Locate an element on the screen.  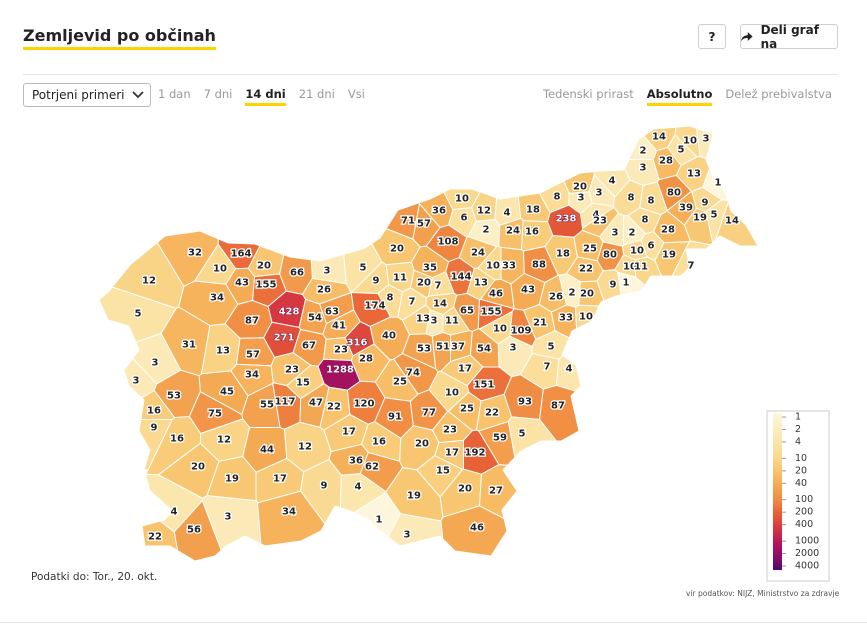
legend-label: 2 is located at coordinates (798, 429).